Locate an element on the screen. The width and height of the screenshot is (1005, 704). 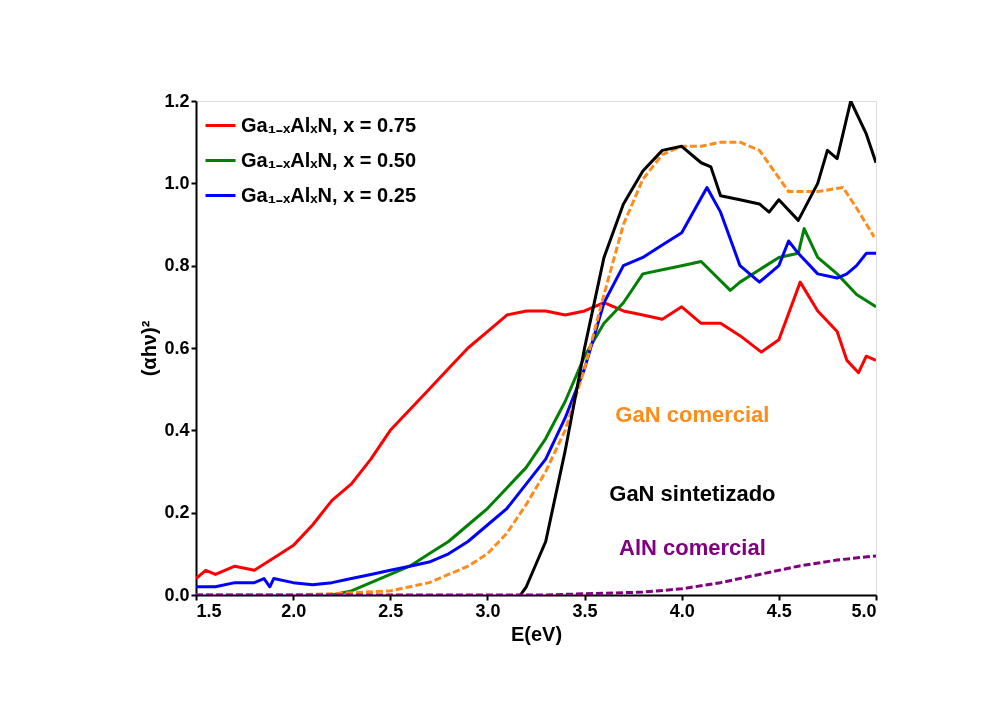
legend-label: Ga₁₋ₓAlₓN, x = 0.25 is located at coordinates (328, 194).